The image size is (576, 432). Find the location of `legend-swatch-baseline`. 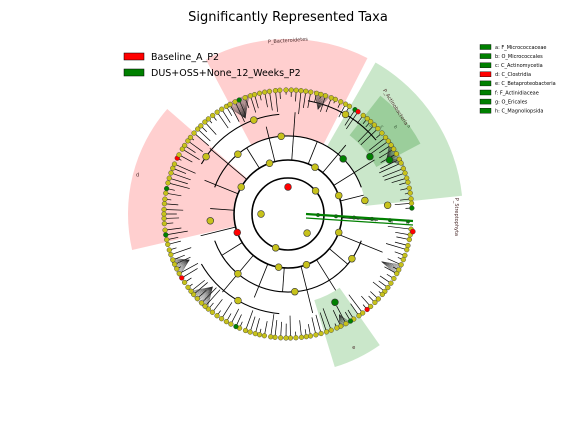

legend-swatch-baseline is located at coordinates (134, 56).